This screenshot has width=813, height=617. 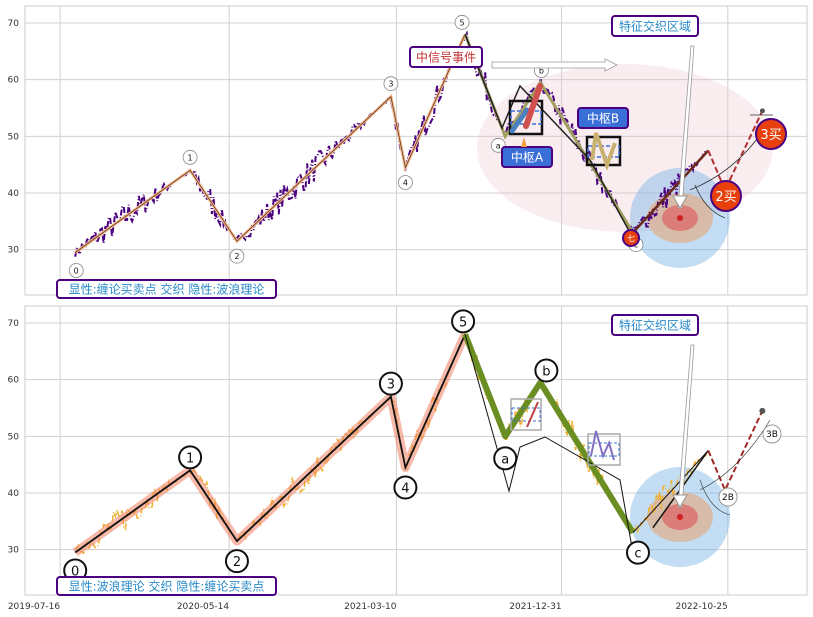 I want to click on pivot-b-label-box, so click(x=603, y=118).